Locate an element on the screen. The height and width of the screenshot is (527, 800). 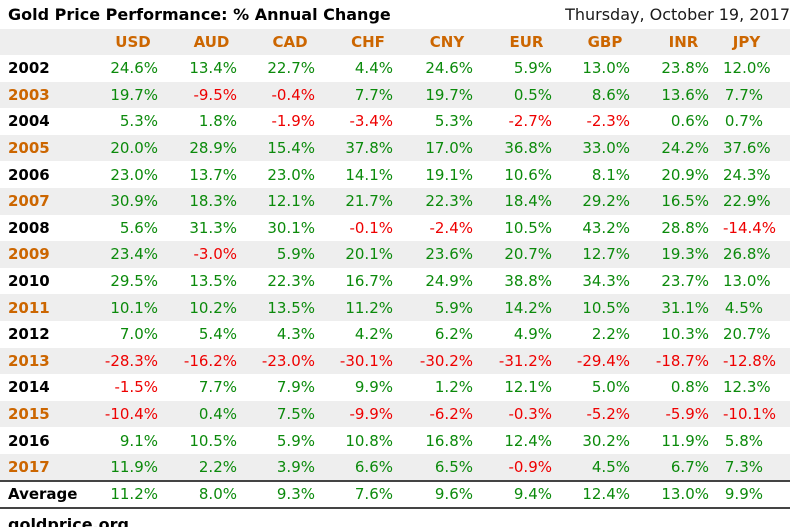
value-cell: 19.7% is located at coordinates (449, 94).